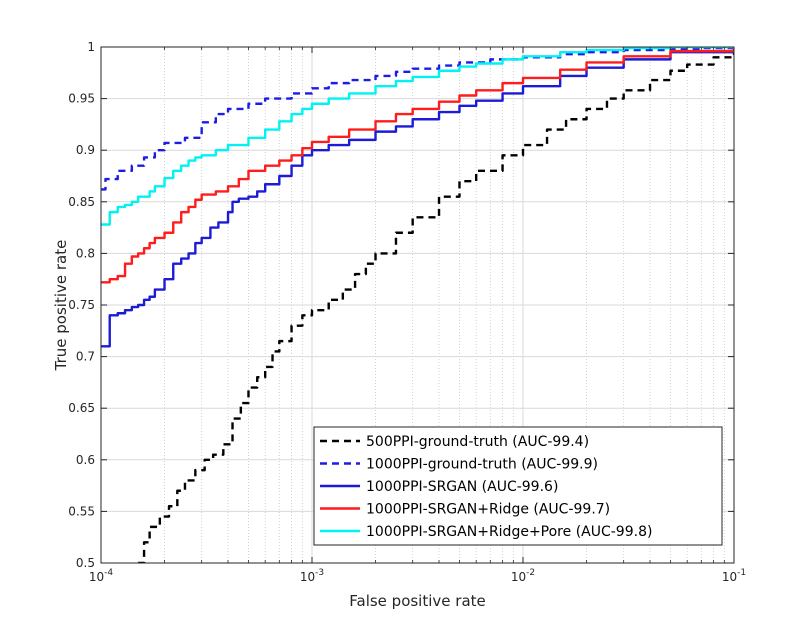  I want to click on legend-box, so click(518, 486).